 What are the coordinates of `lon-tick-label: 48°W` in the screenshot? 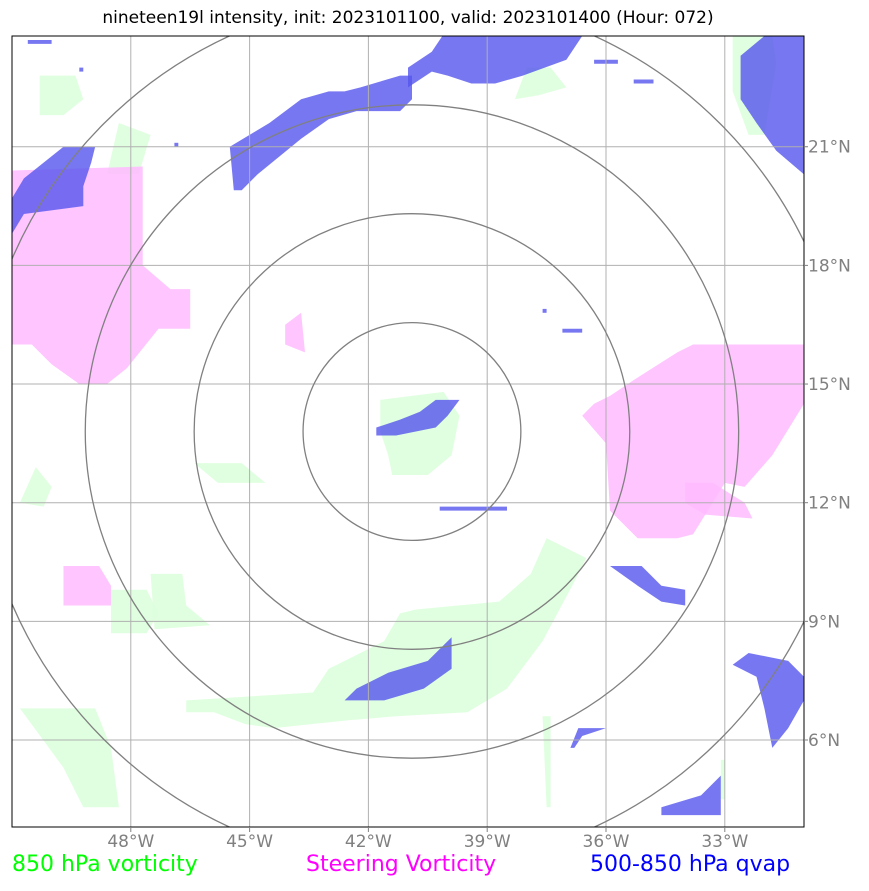 It's located at (130, 842).